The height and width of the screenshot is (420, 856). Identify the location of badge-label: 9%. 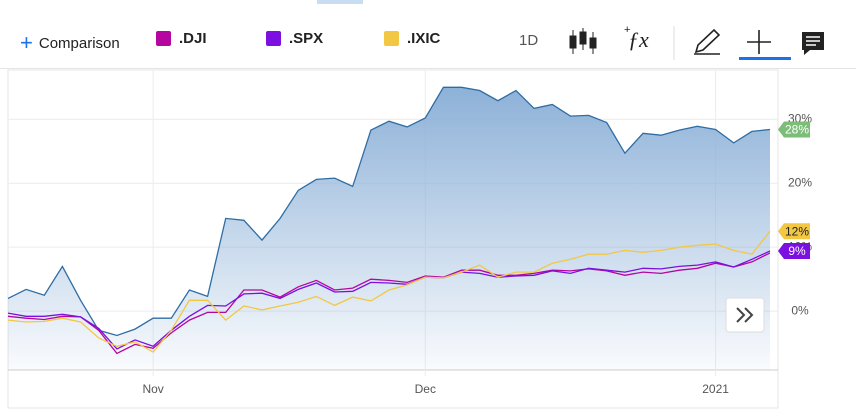
(797, 251).